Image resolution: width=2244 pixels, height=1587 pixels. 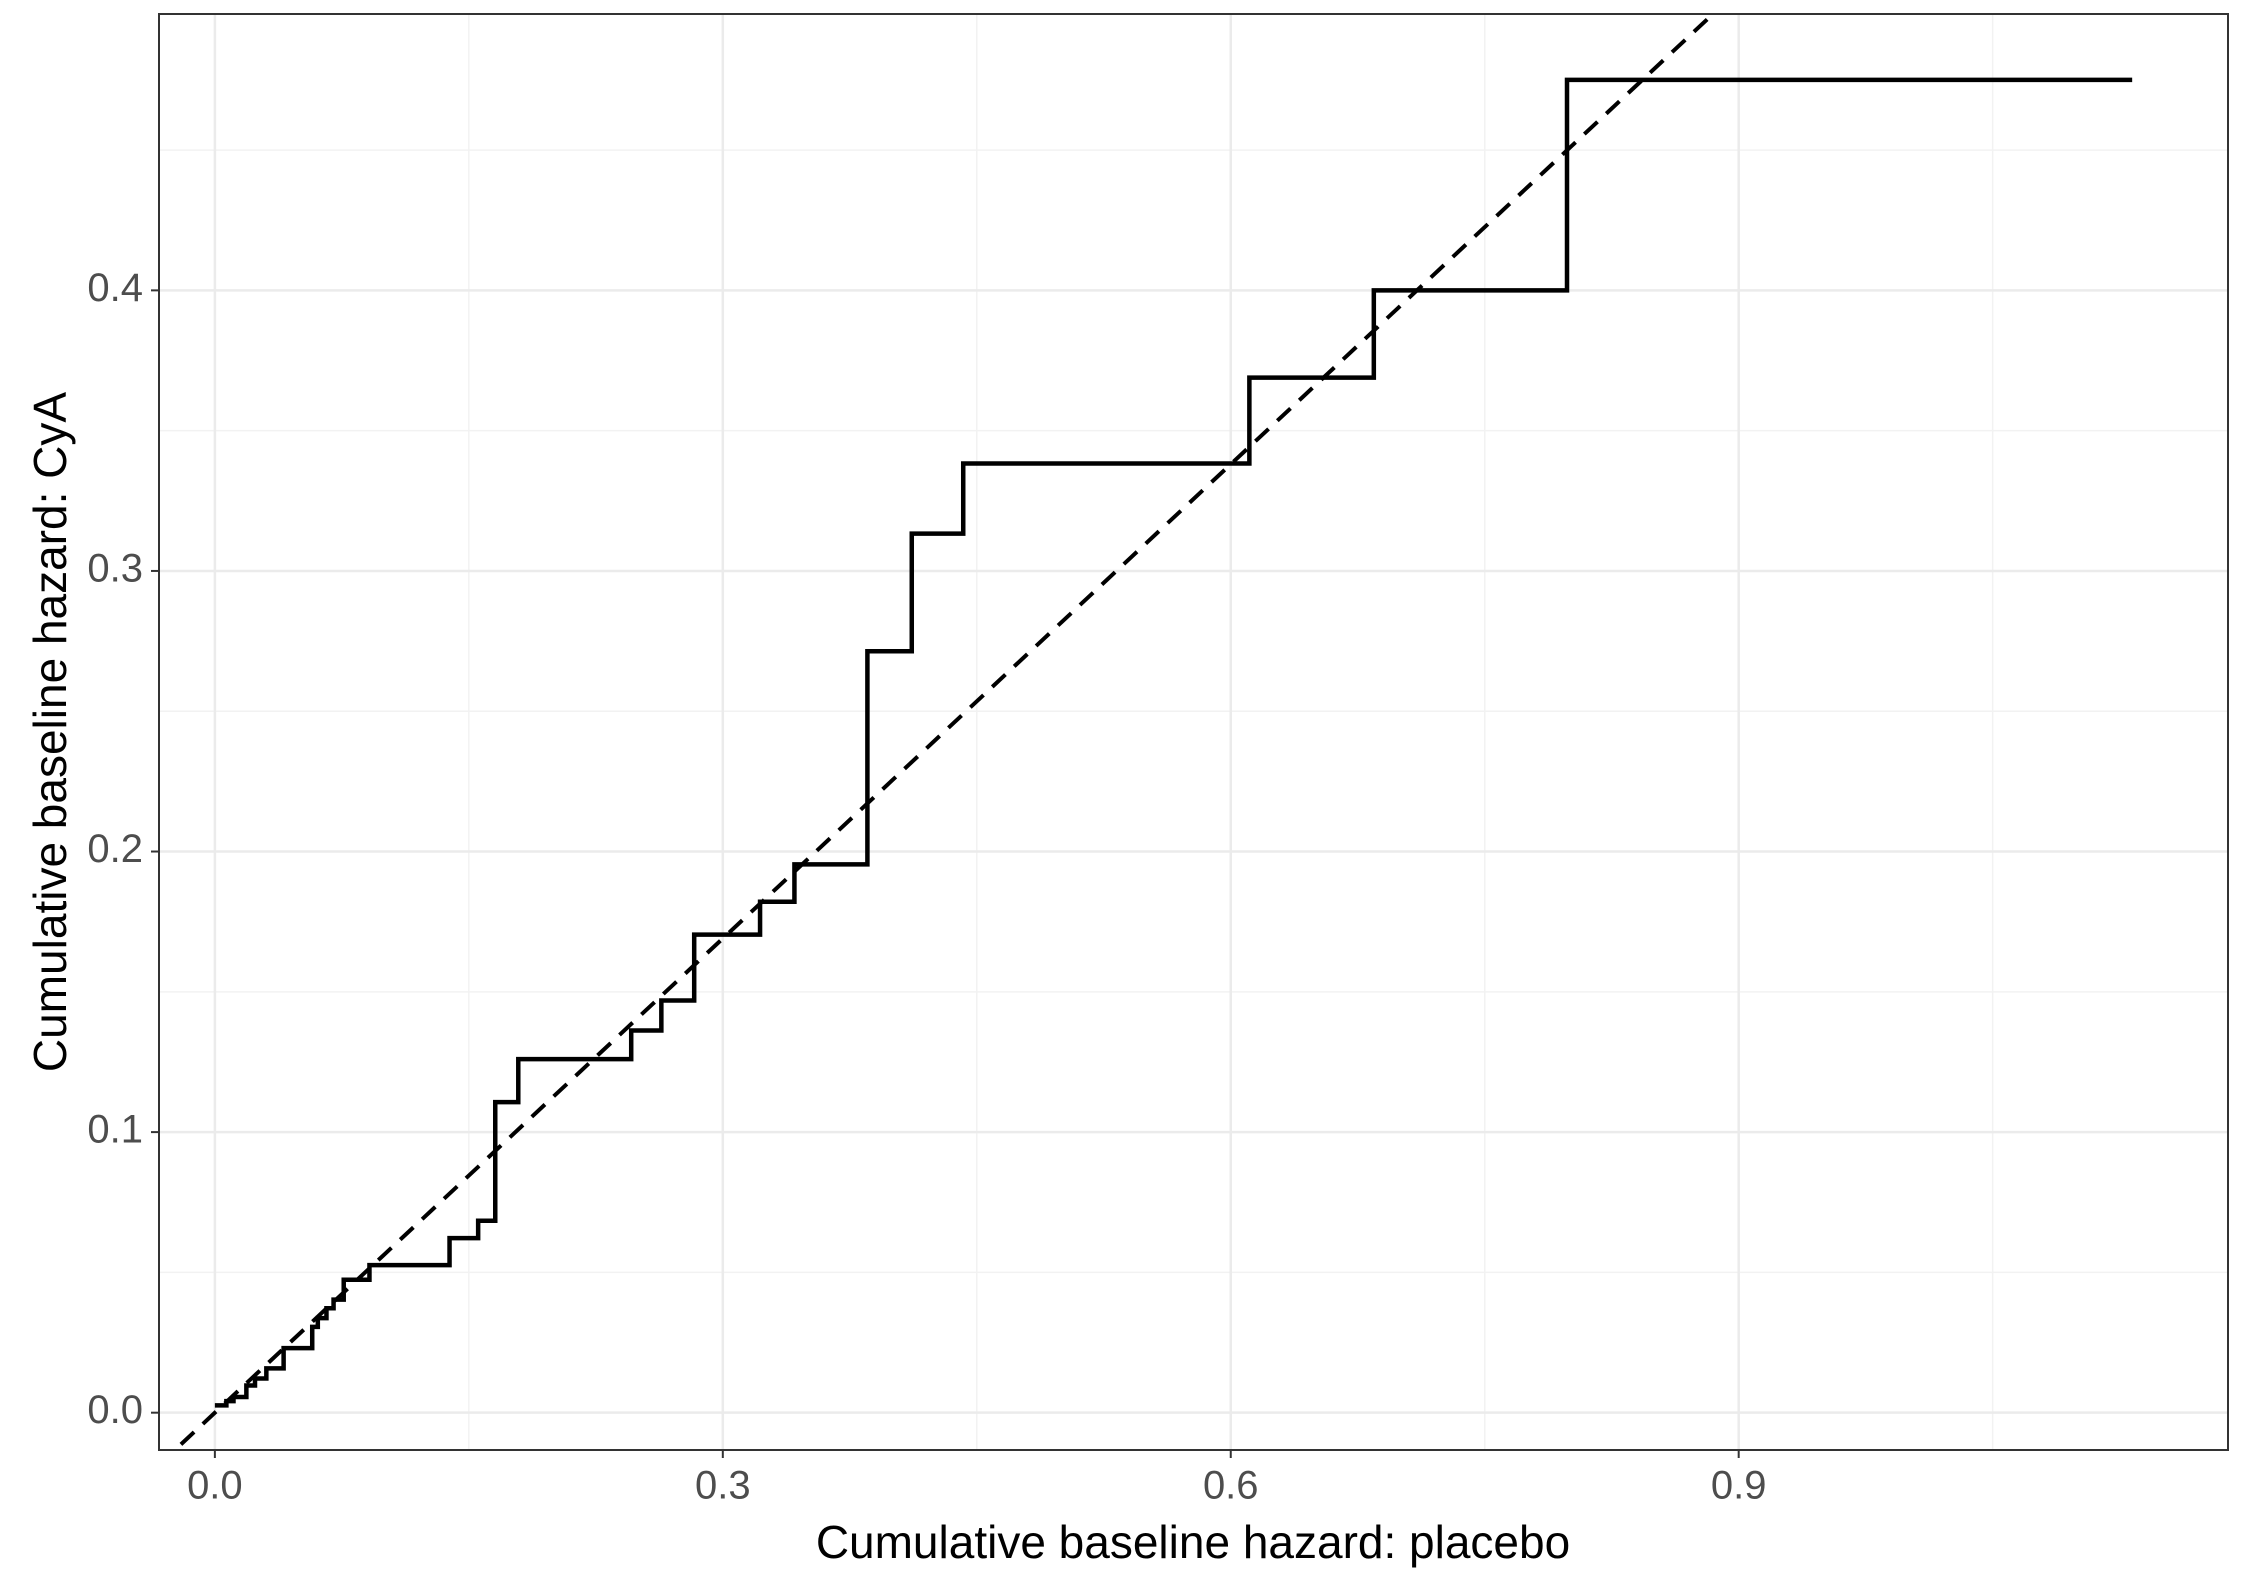 I want to click on x-tick-label: 0.6, so click(x=1231, y=1486).